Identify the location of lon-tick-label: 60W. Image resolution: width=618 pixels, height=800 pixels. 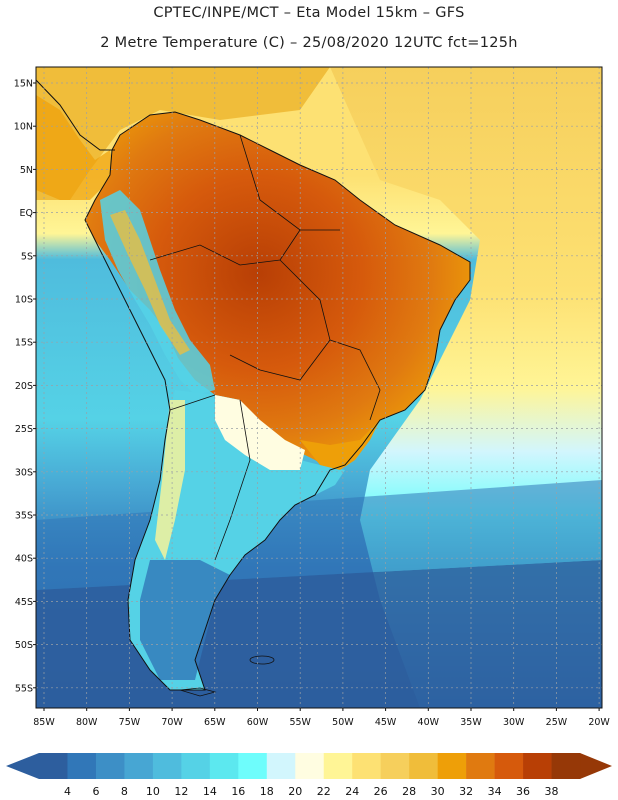
(258, 722).